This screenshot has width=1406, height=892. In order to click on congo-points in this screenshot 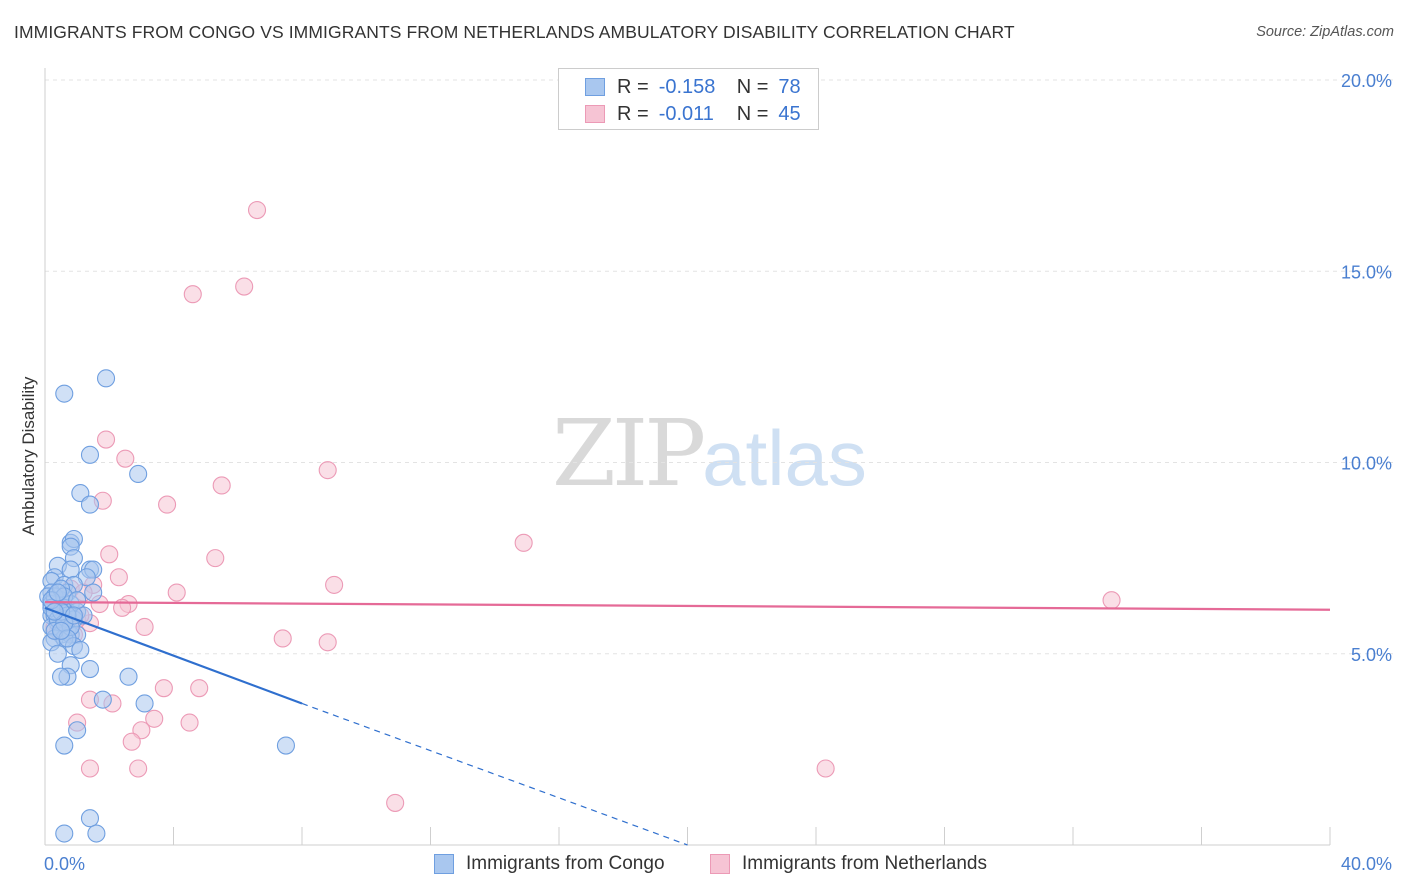, I will do `click(167, 606)`.